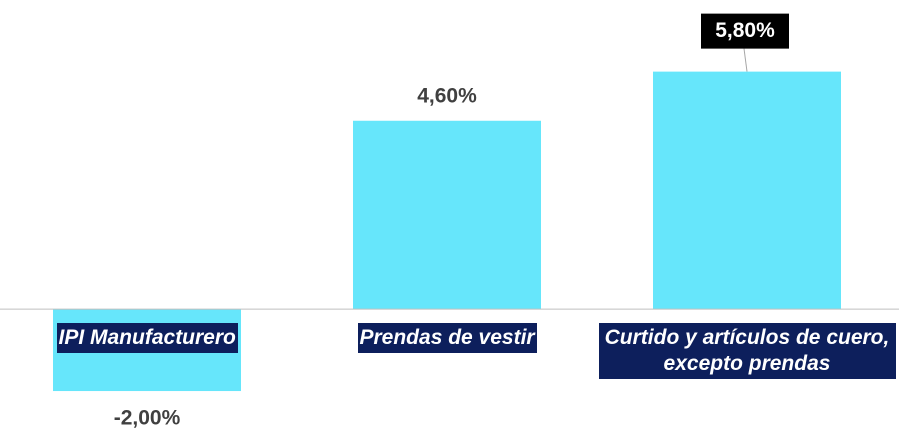  I want to click on value-label-box, so click(745, 31).